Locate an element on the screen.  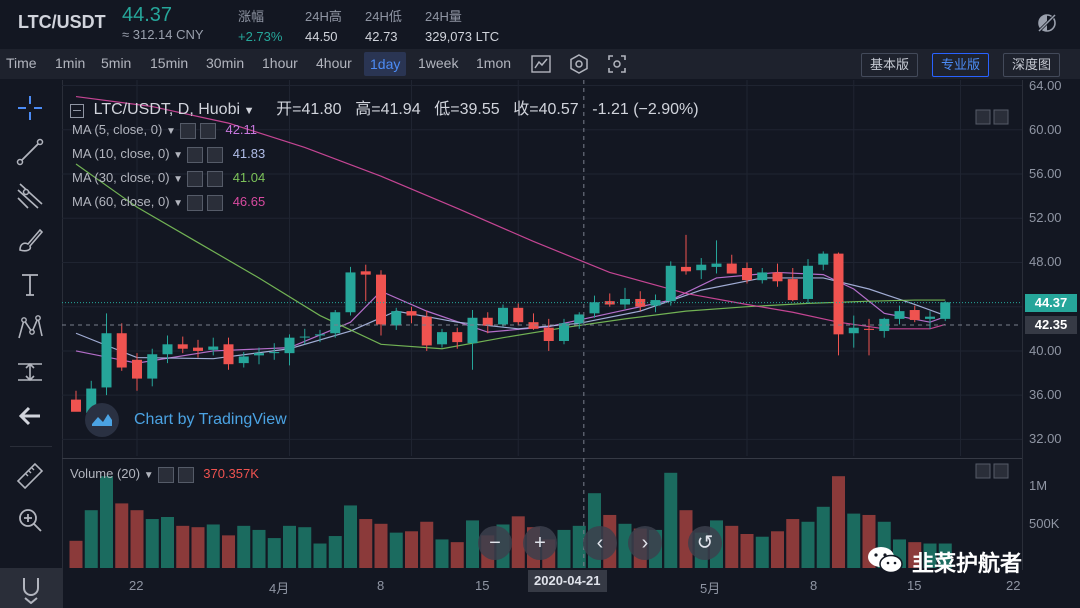
back-arrow-icon is located at coordinates (30, 416).